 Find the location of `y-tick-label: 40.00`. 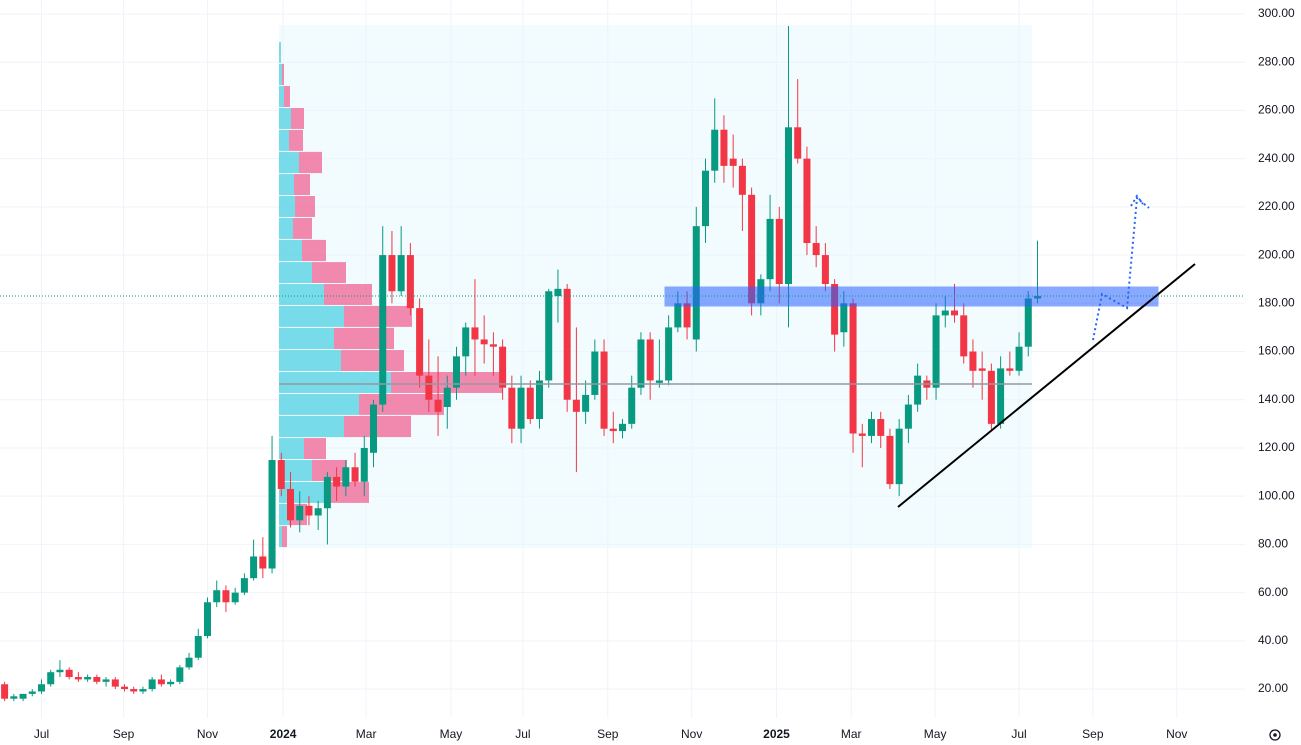

y-tick-label: 40.00 is located at coordinates (1273, 640).